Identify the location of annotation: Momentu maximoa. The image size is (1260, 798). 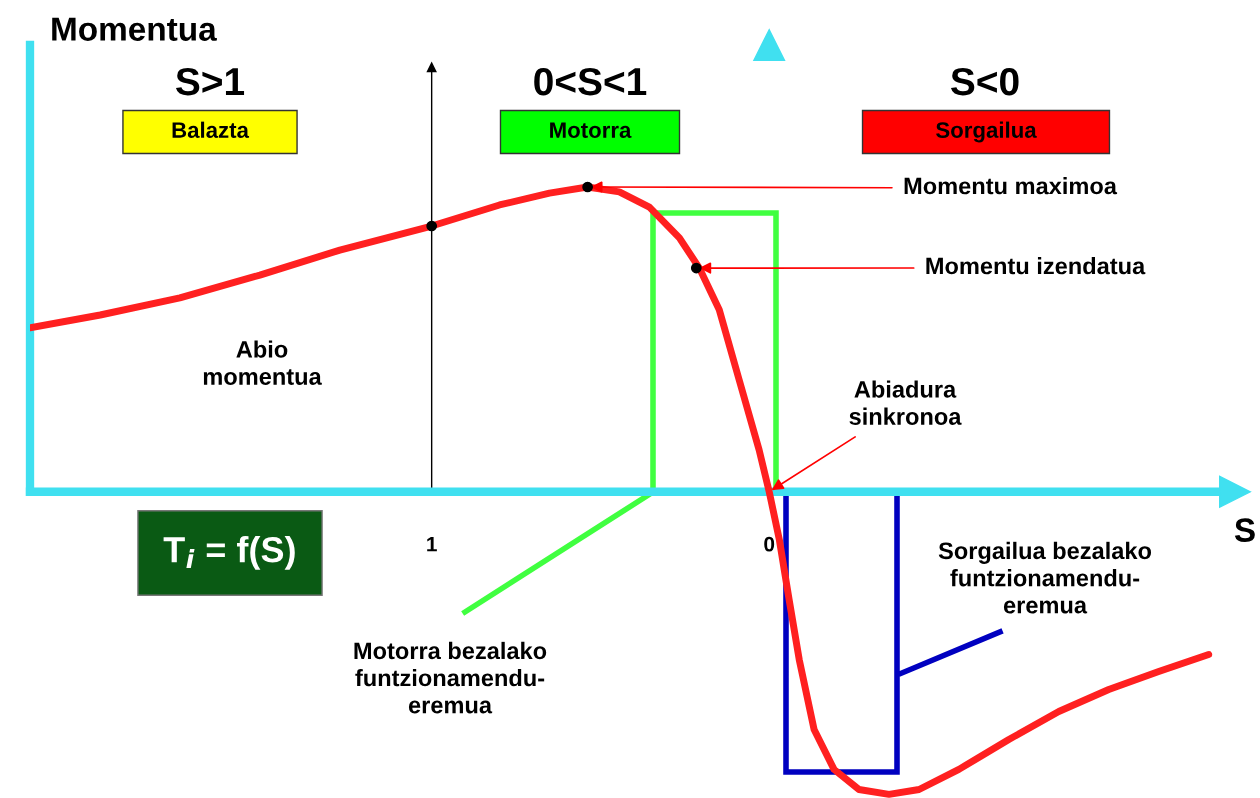
(1011, 186).